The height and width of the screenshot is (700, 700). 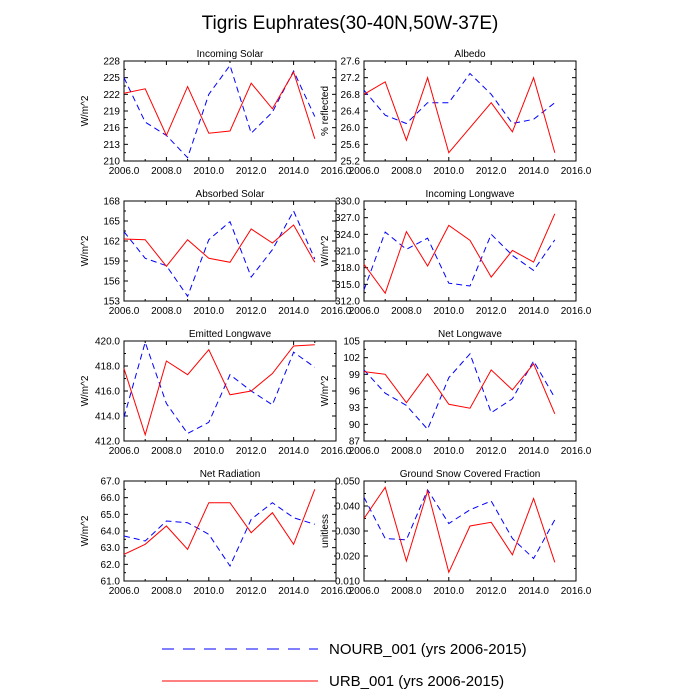 What do you see at coordinates (347, 507) in the screenshot?
I see `y-tick-label: 0.040` at bounding box center [347, 507].